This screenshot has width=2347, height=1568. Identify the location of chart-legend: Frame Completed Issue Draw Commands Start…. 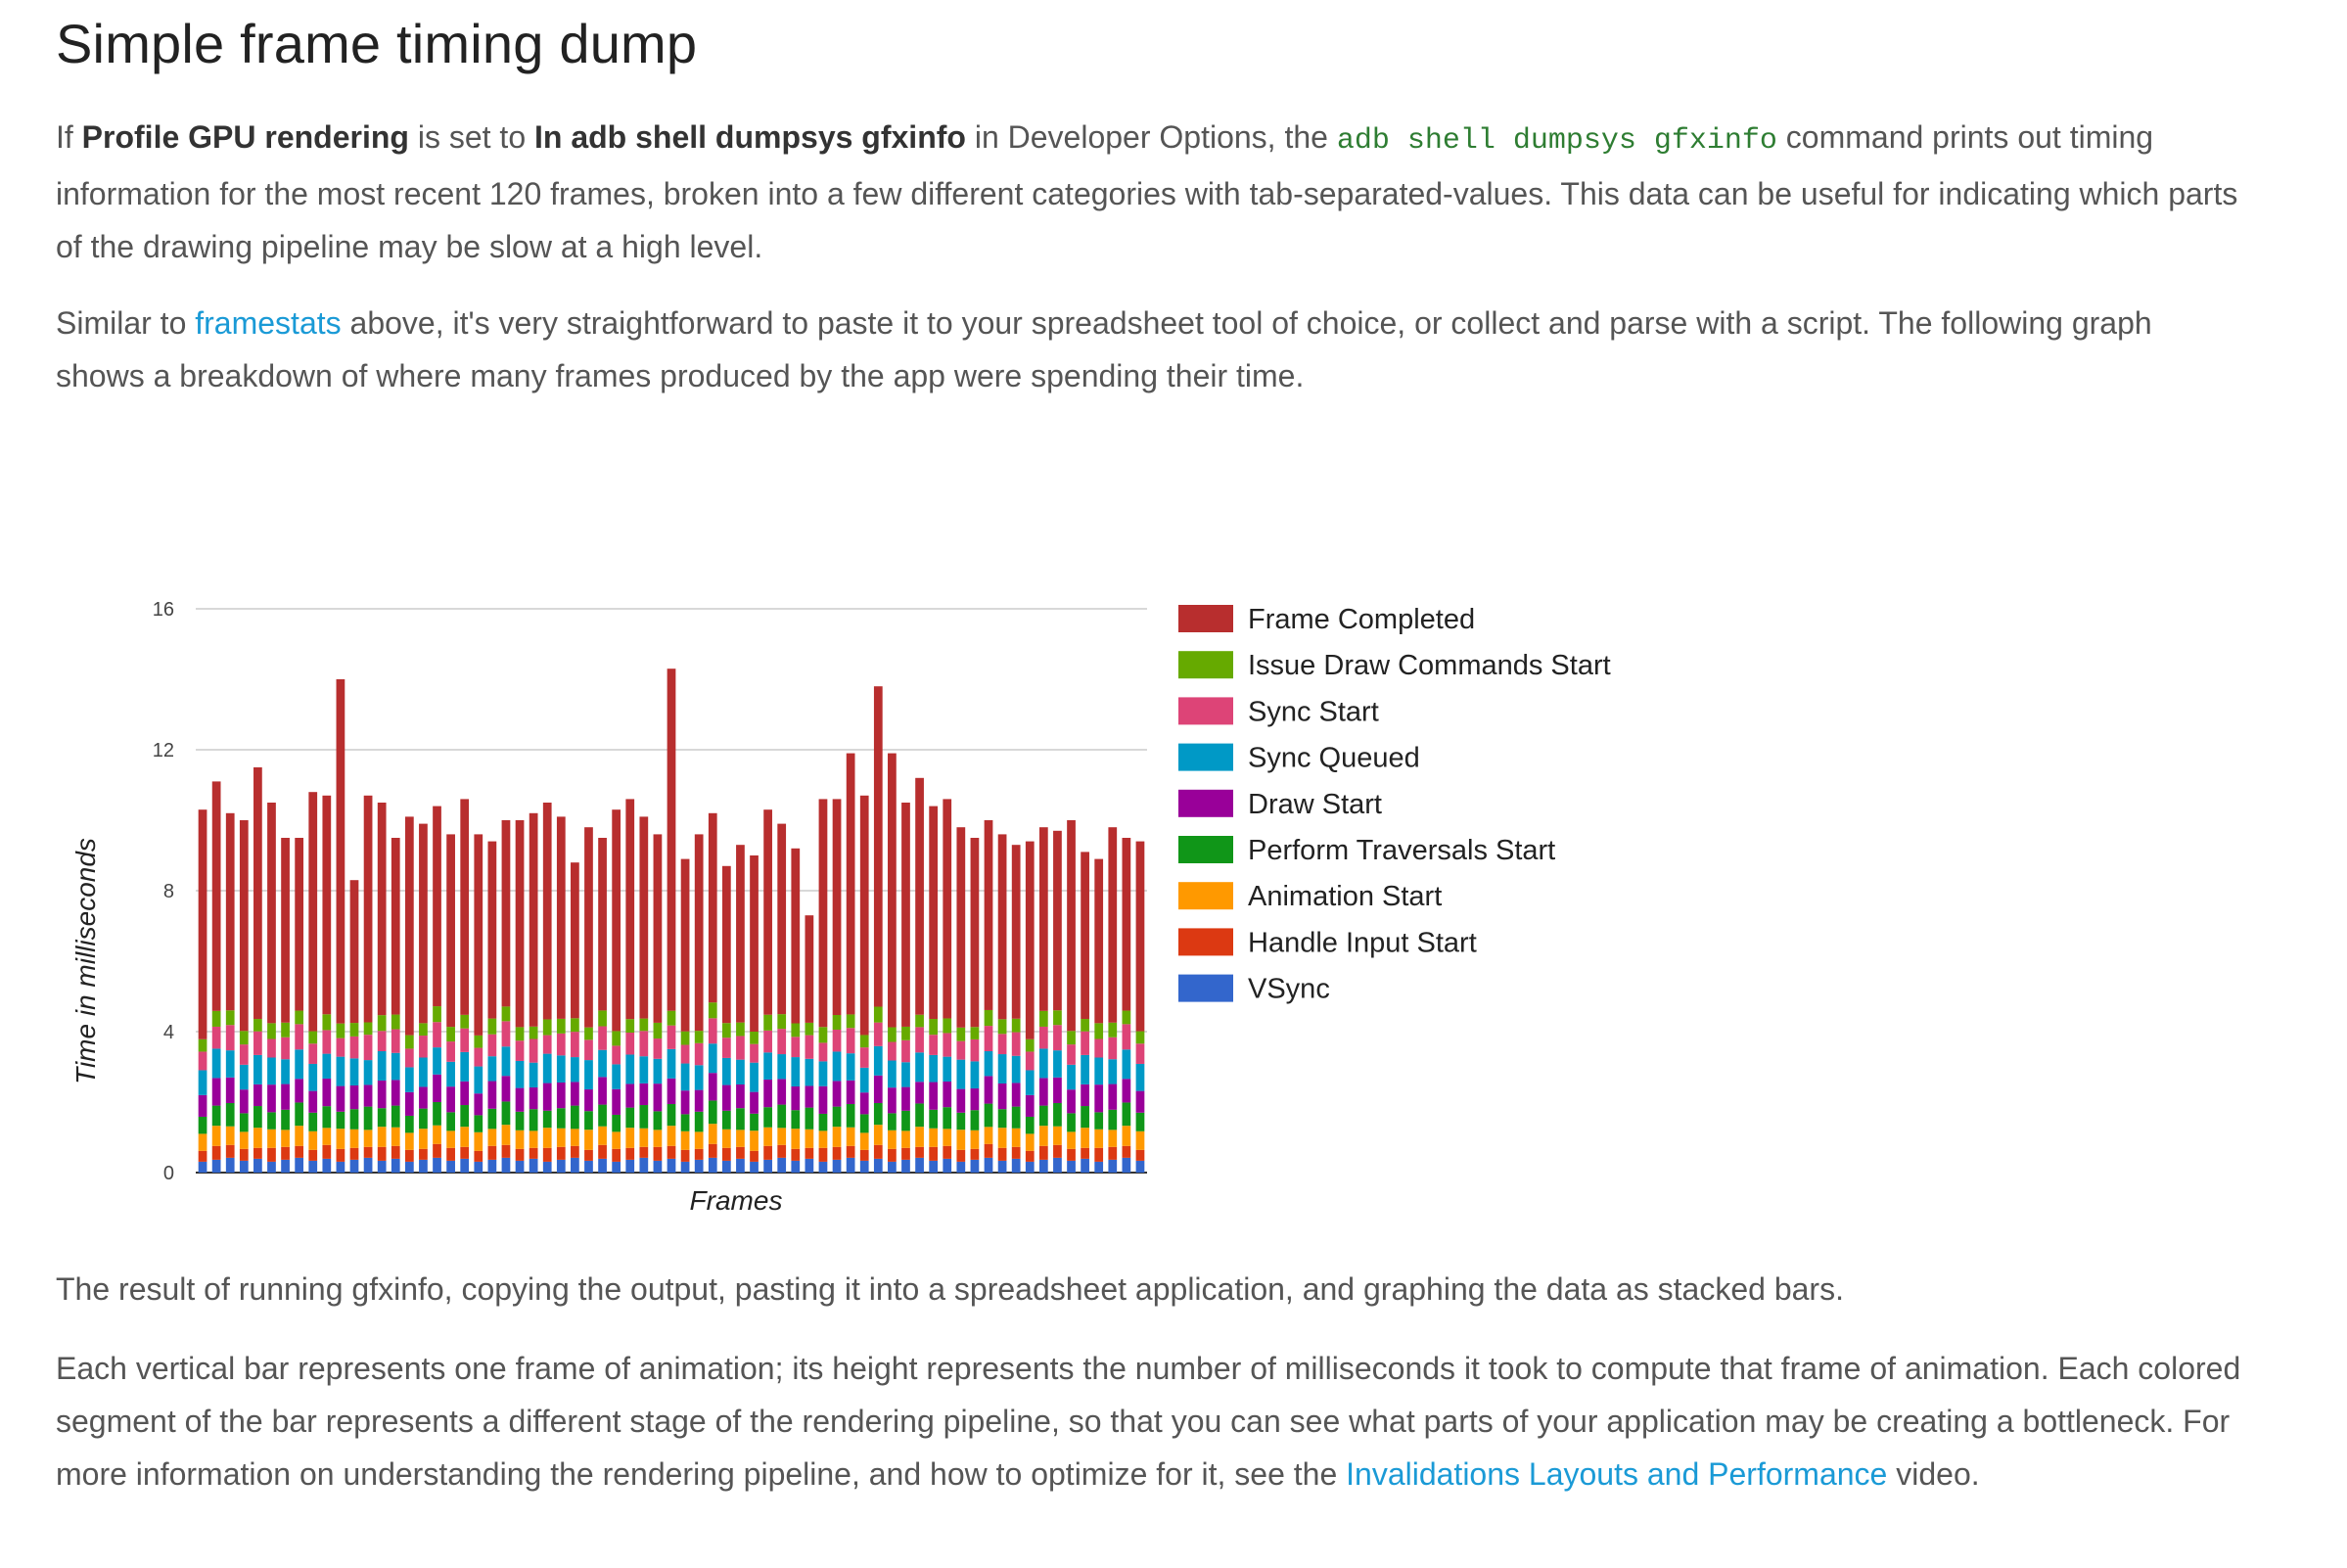
(1394, 804).